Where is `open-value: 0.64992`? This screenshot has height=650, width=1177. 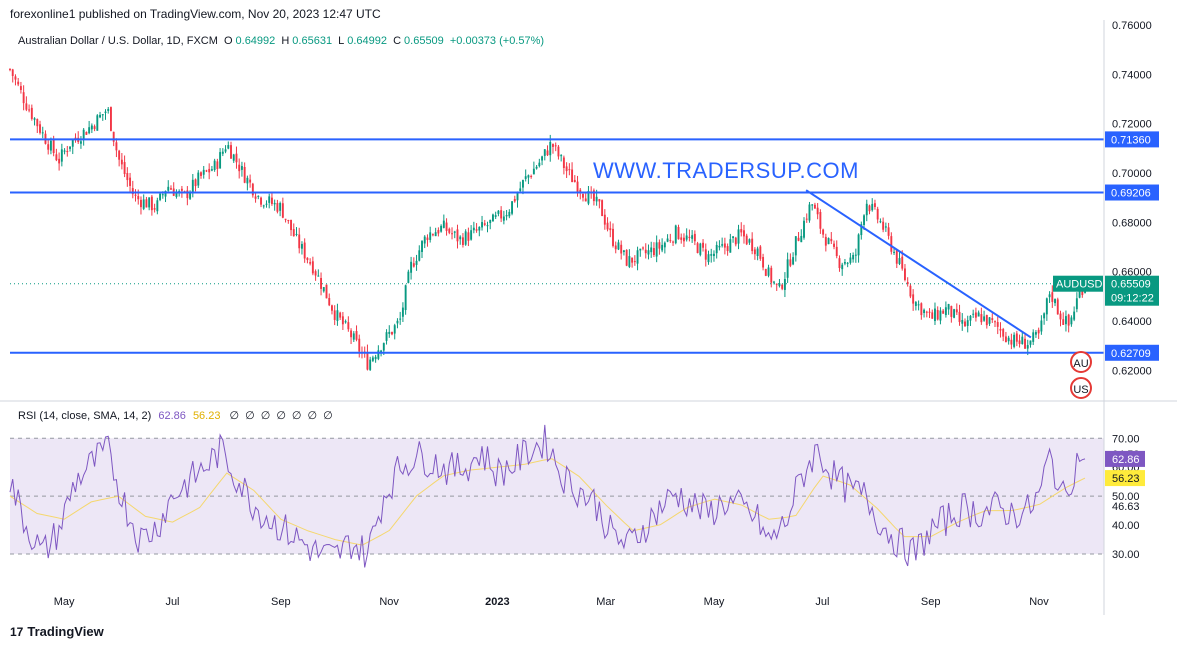 open-value: 0.64992 is located at coordinates (255, 41).